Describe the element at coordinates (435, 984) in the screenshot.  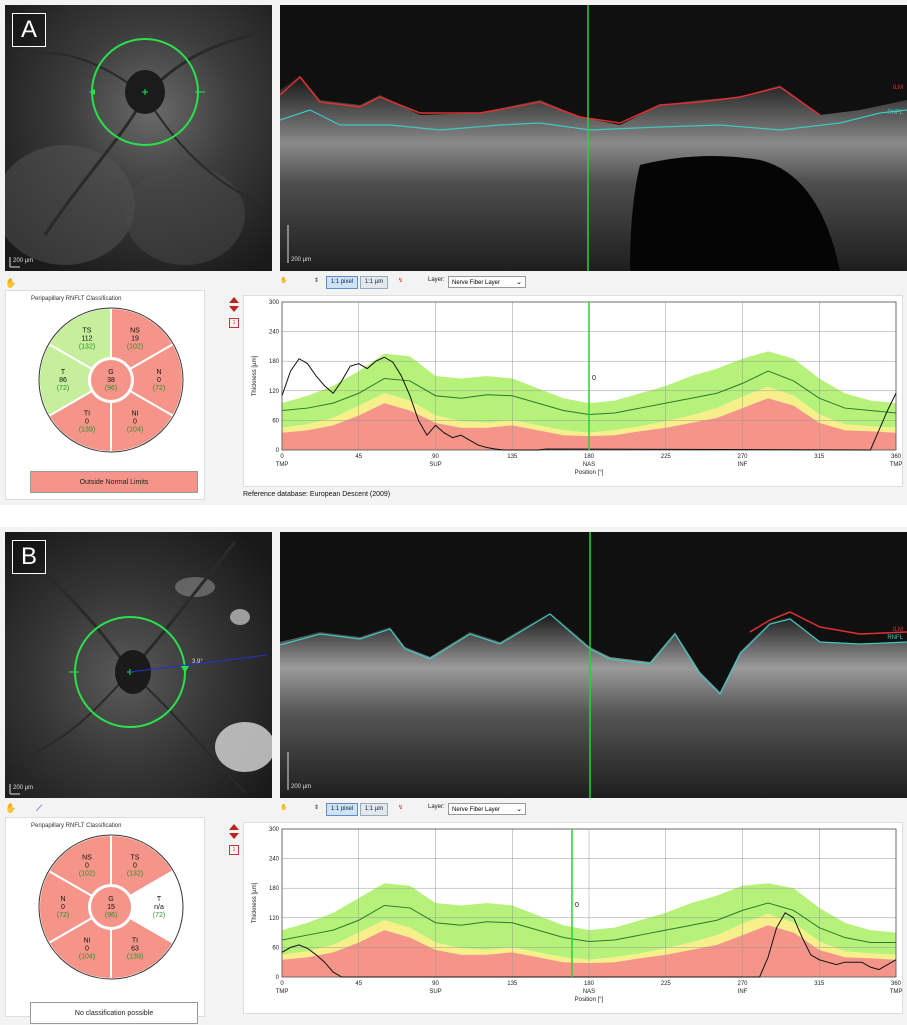
I see `x-tick-label: 90` at that location.